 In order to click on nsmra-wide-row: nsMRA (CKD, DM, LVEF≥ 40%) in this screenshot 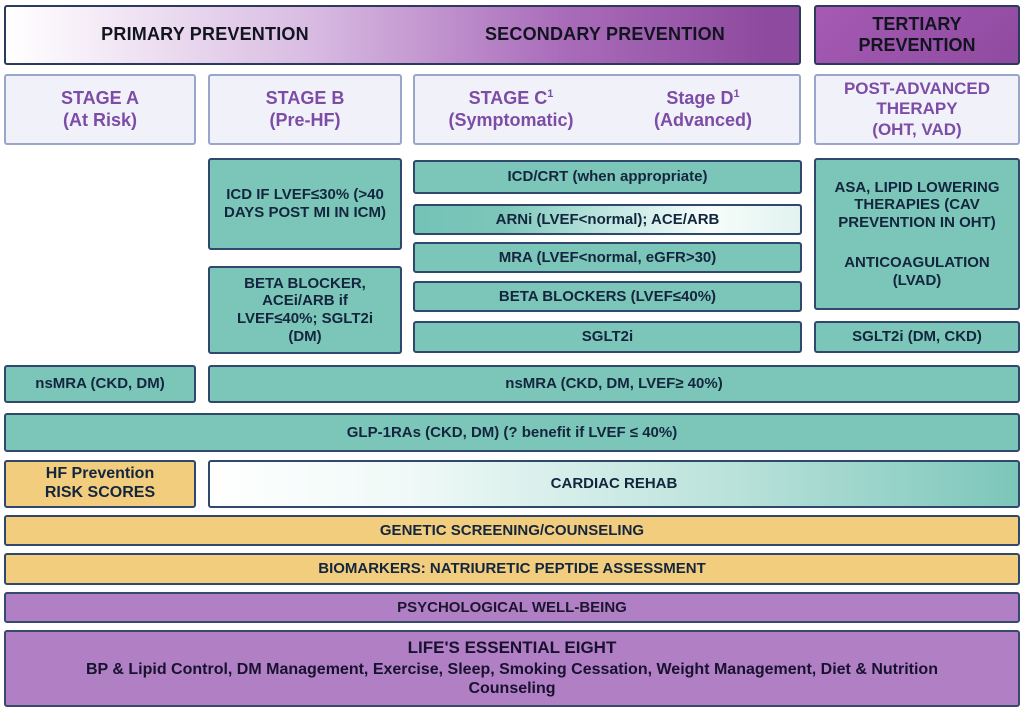, I will do `click(614, 384)`.